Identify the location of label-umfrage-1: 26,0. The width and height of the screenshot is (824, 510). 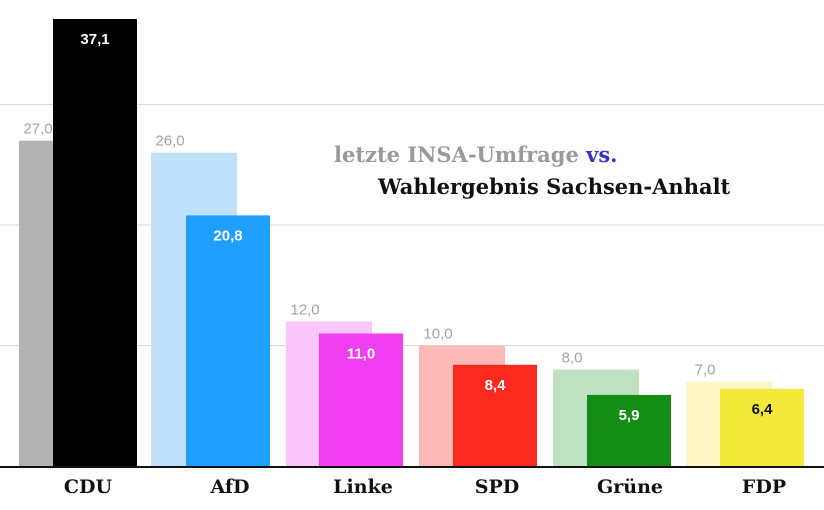
(169, 141).